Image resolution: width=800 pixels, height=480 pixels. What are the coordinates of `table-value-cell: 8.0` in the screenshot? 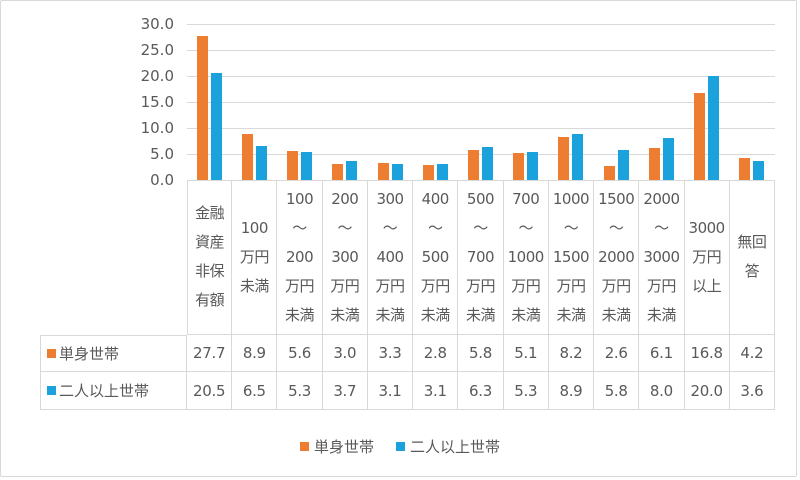 It's located at (662, 391).